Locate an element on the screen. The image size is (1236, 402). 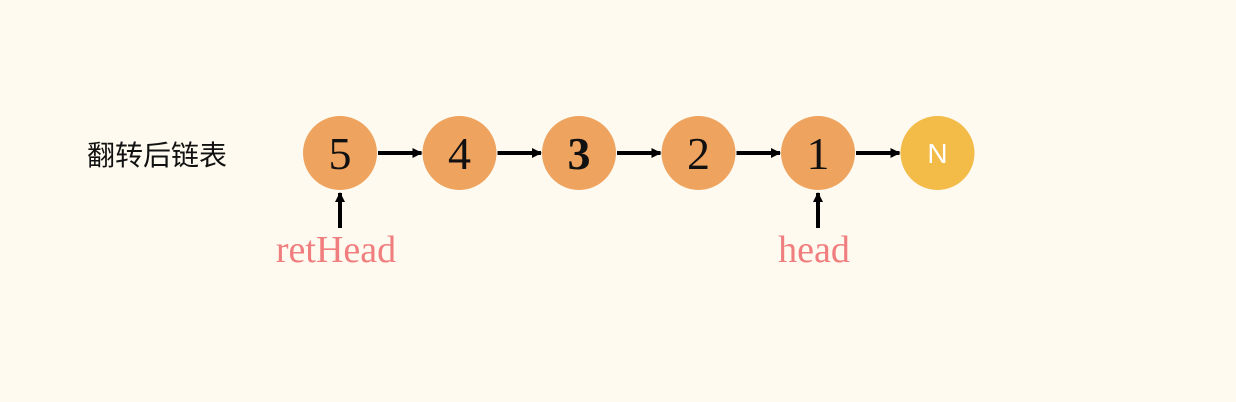
list-node: 5 is located at coordinates (340, 153).